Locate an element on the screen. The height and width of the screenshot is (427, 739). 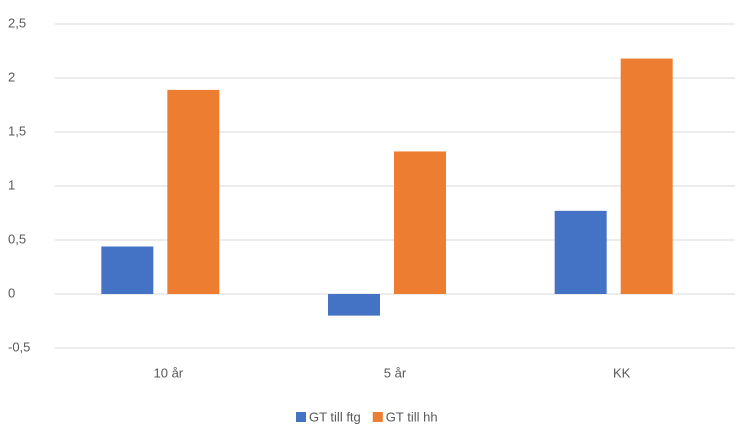
x-tick-label: 10 år is located at coordinates (169, 372).